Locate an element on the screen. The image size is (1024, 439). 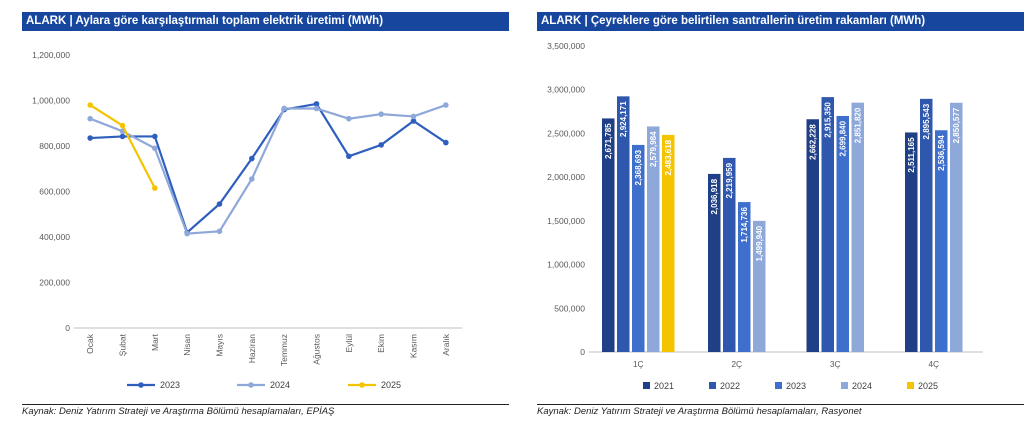
legend-swatch-2023 is located at coordinates (778, 385).